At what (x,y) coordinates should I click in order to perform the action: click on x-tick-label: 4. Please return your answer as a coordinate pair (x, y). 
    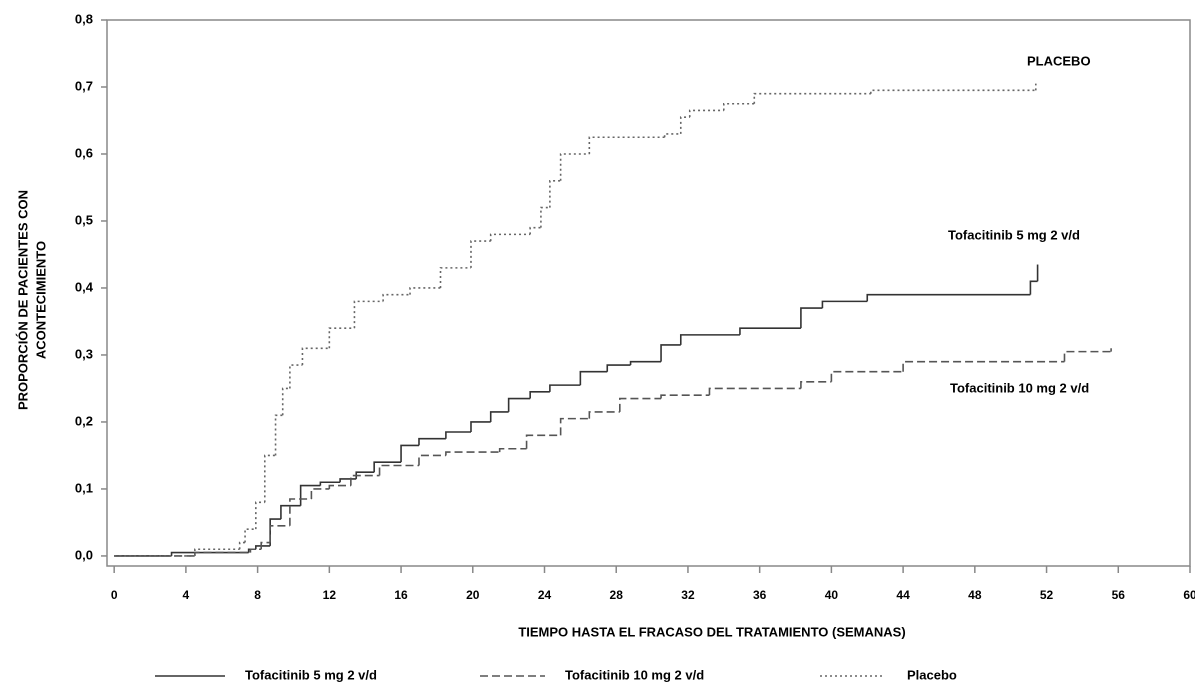
    Looking at the image, I should click on (186, 595).